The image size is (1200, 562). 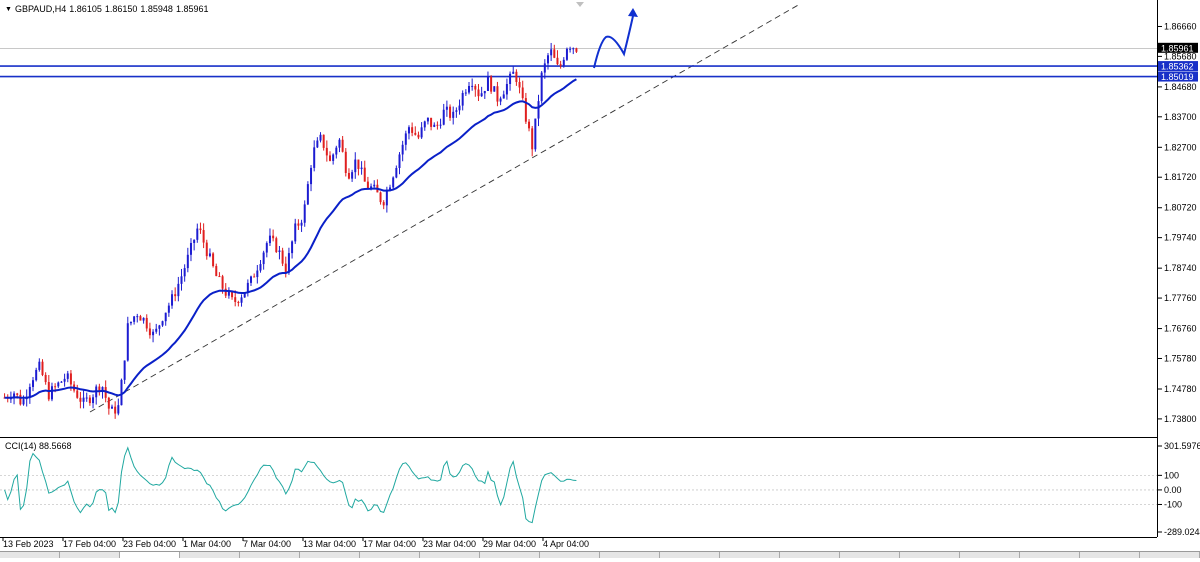 I want to click on shift-marker-icon, so click(x=580, y=4).